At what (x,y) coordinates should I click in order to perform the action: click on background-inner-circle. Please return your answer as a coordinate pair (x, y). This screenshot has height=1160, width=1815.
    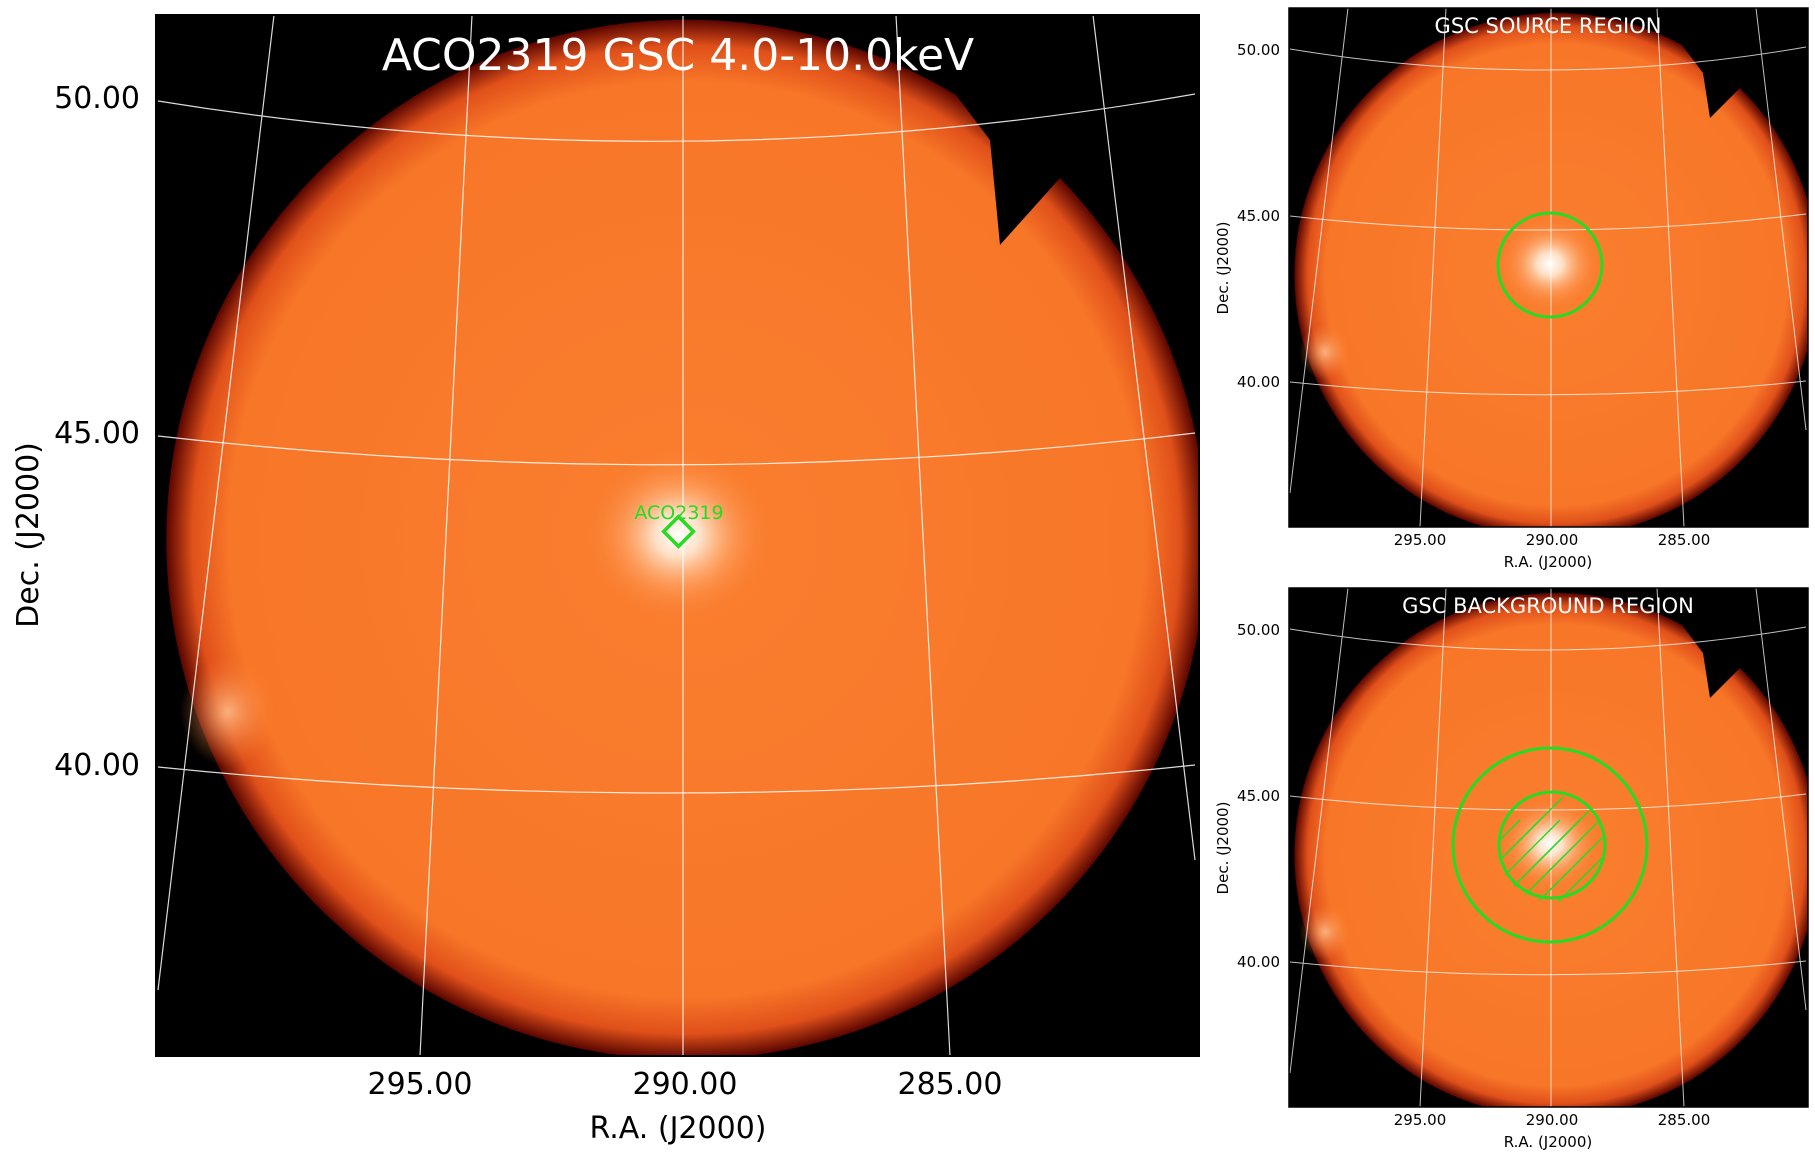
    Looking at the image, I should click on (1552, 845).